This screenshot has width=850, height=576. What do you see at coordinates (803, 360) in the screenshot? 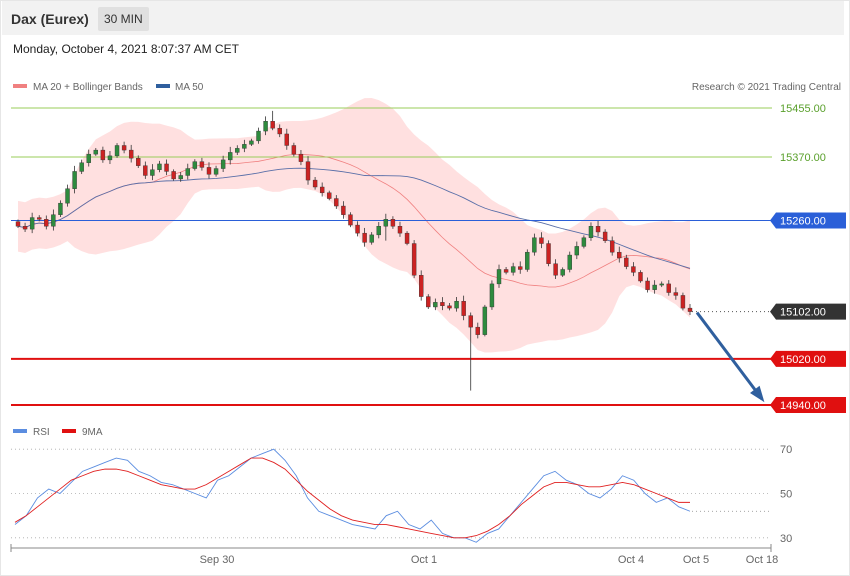
I see `level-label: 15020.00` at bounding box center [803, 360].